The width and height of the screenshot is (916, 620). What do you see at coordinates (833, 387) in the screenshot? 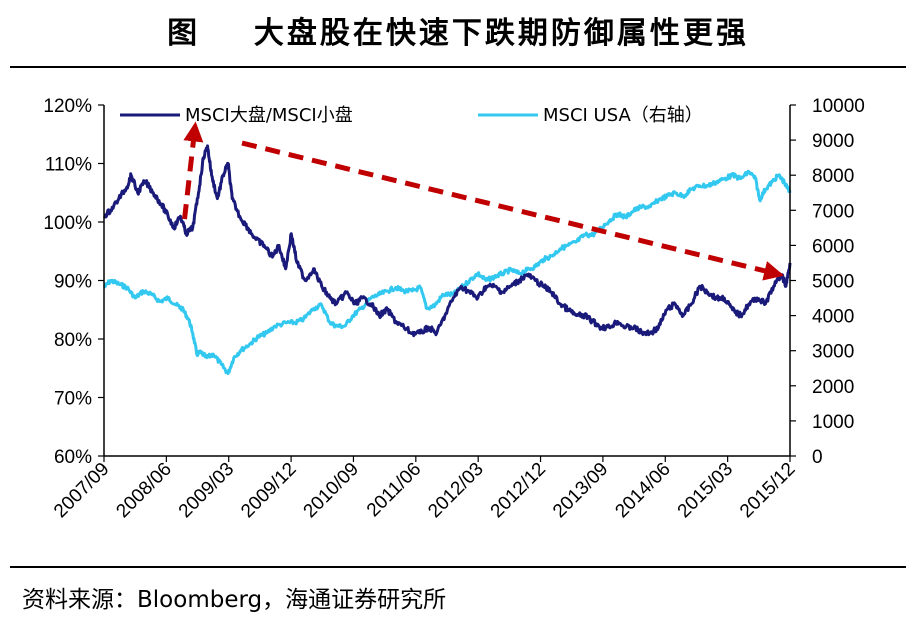
I see `y-right-tick-label: 2000` at bounding box center [833, 387].